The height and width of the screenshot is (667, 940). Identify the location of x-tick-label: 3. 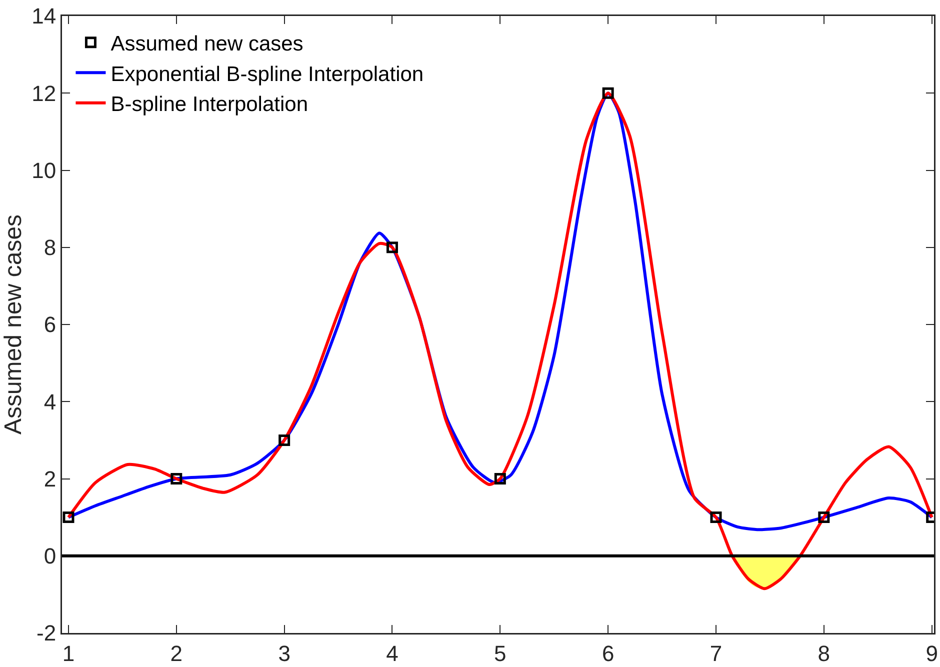
(284, 653).